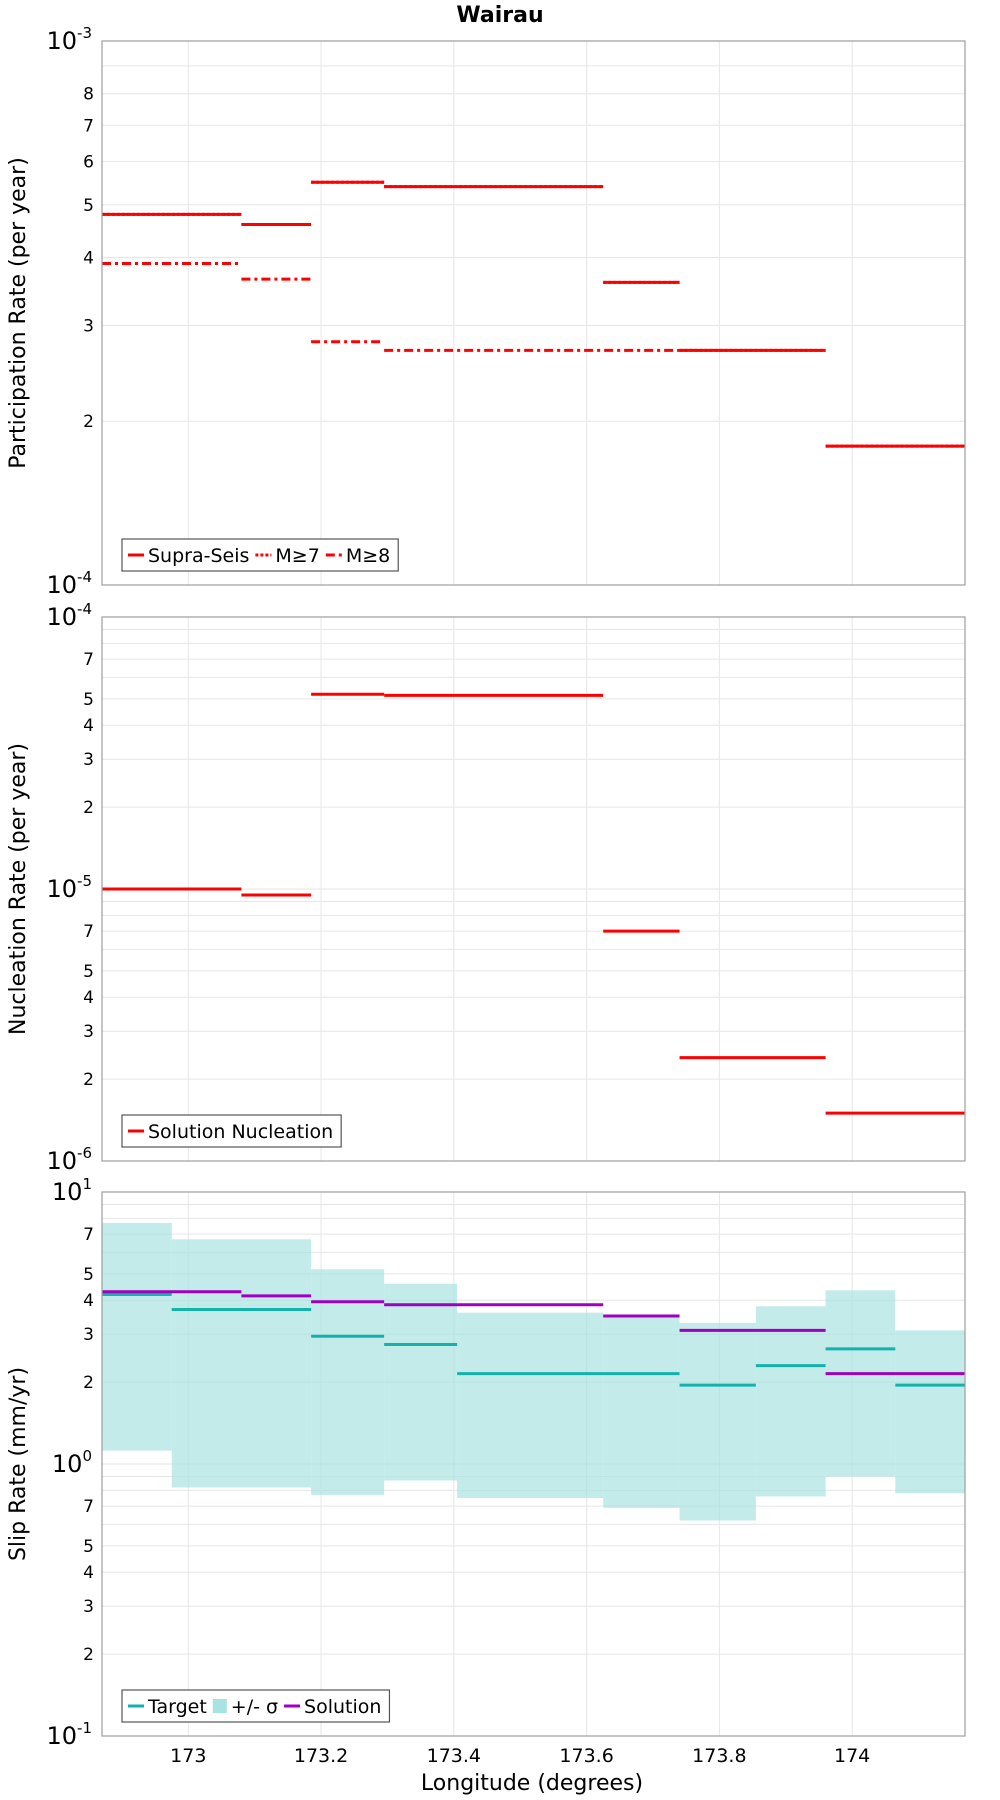  What do you see at coordinates (321, 1756) in the screenshot?
I see `x-tick-label: 173.2` at bounding box center [321, 1756].